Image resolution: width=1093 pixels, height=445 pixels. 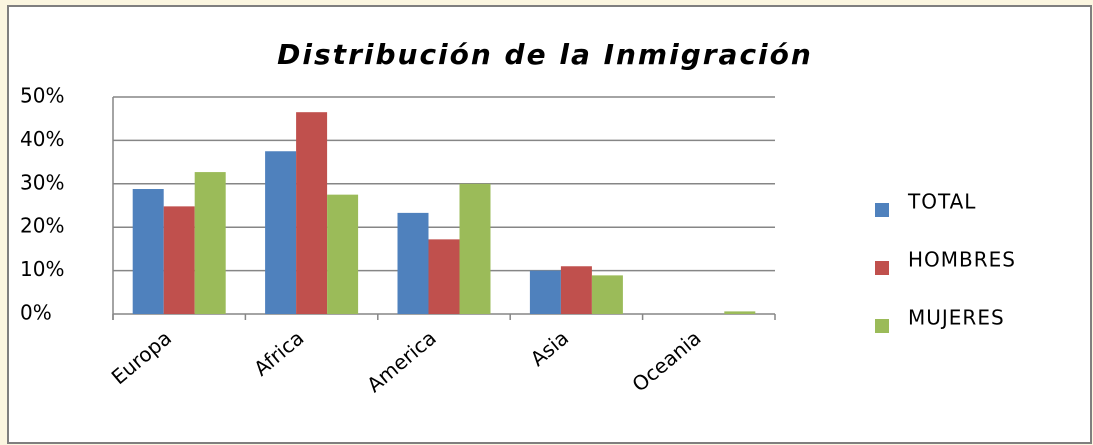 I want to click on y-tick-label: 20%, so click(x=42, y=226).